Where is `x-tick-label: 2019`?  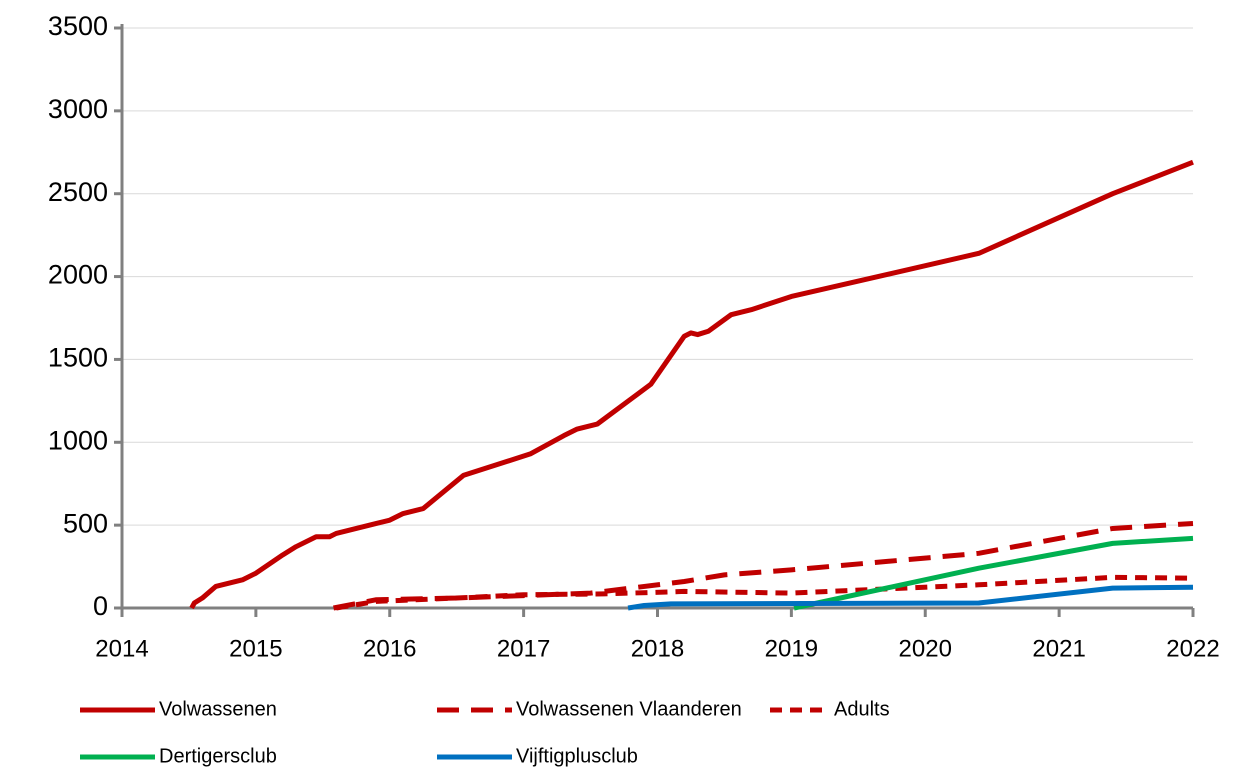
x-tick-label: 2019 is located at coordinates (791, 648).